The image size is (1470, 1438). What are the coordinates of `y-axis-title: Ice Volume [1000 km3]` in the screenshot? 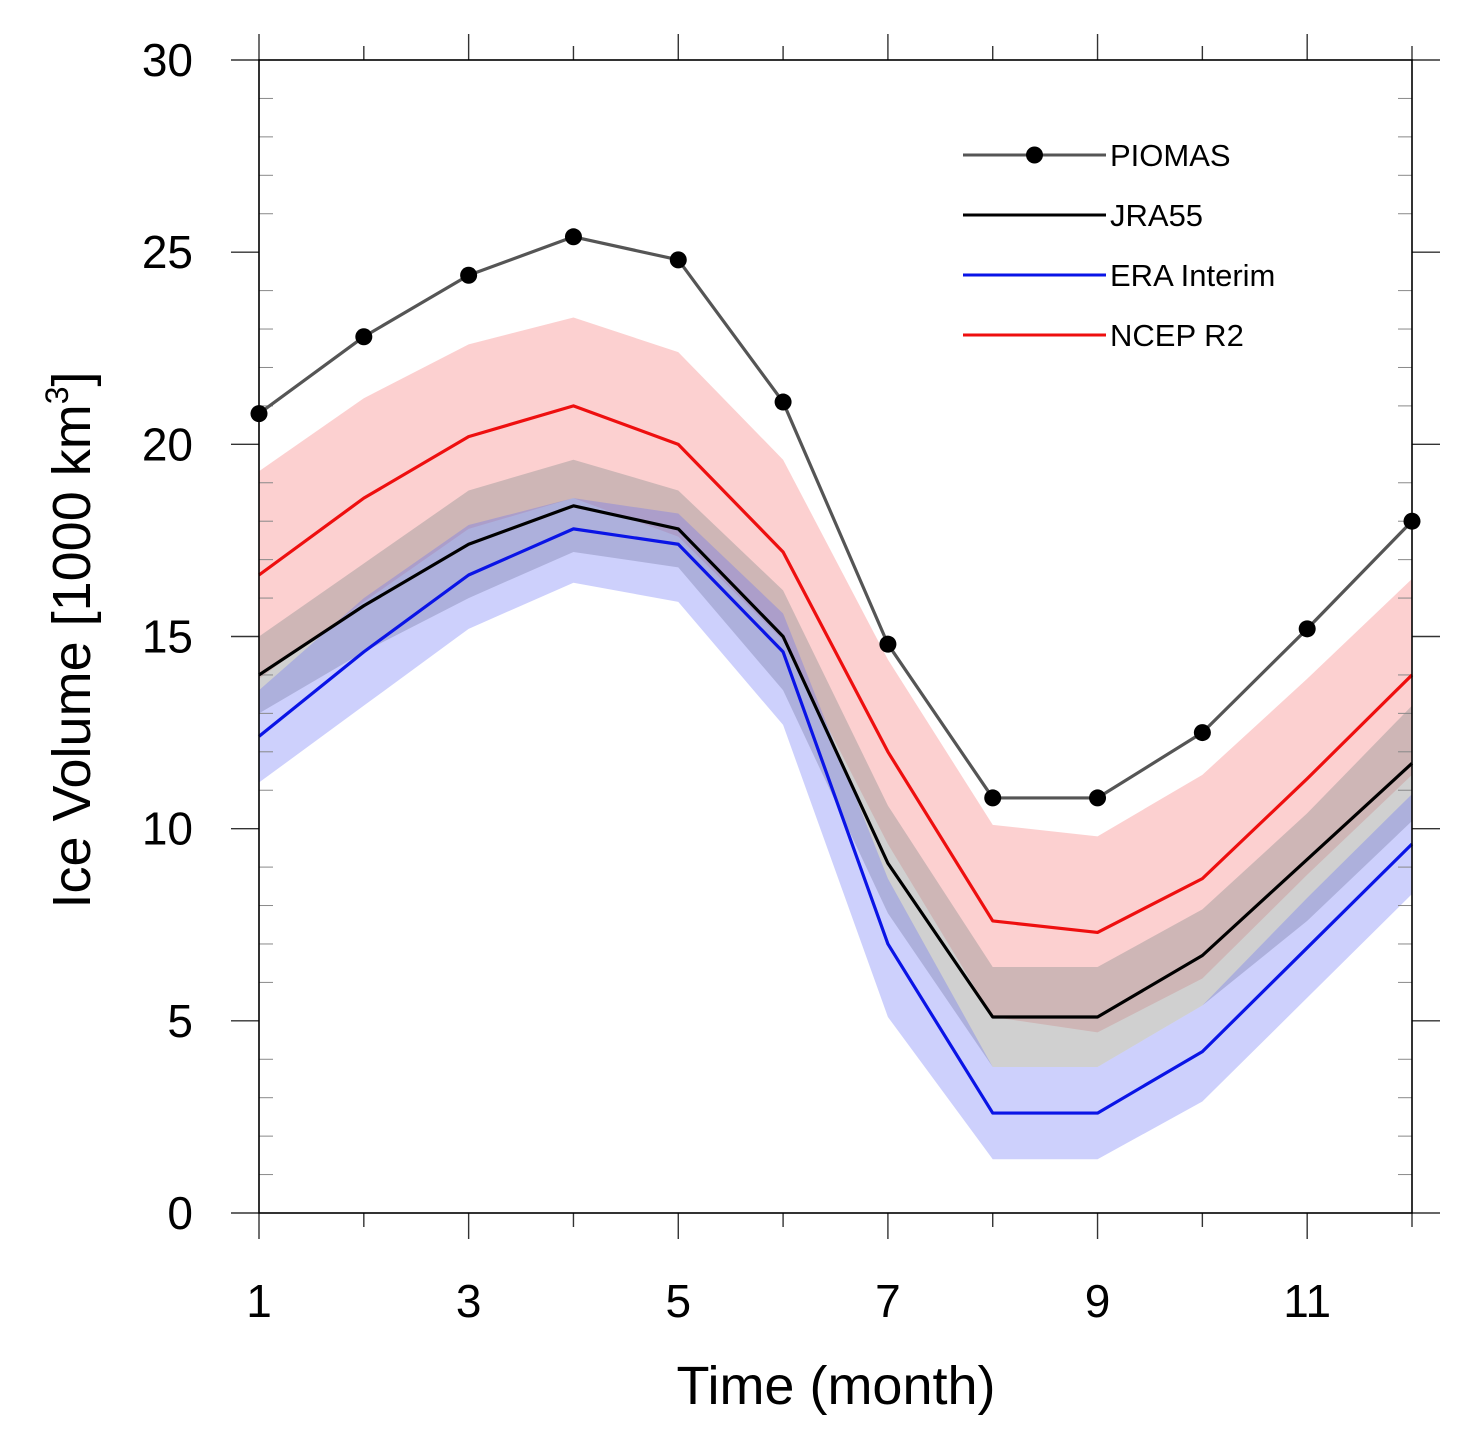 It's located at (70, 639).